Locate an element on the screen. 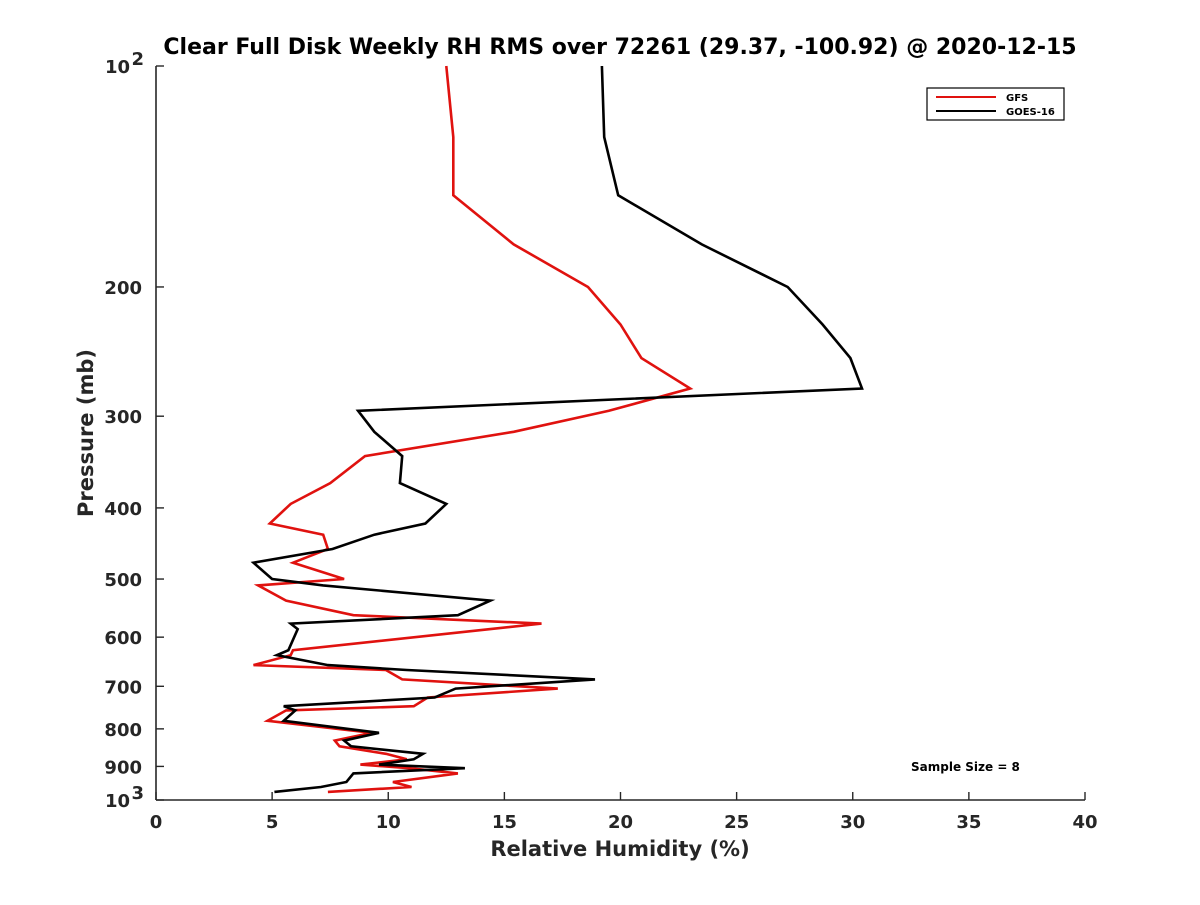 The height and width of the screenshot is (905, 1200). x-axis-label: Relative Humidity (%) is located at coordinates (619, 849).